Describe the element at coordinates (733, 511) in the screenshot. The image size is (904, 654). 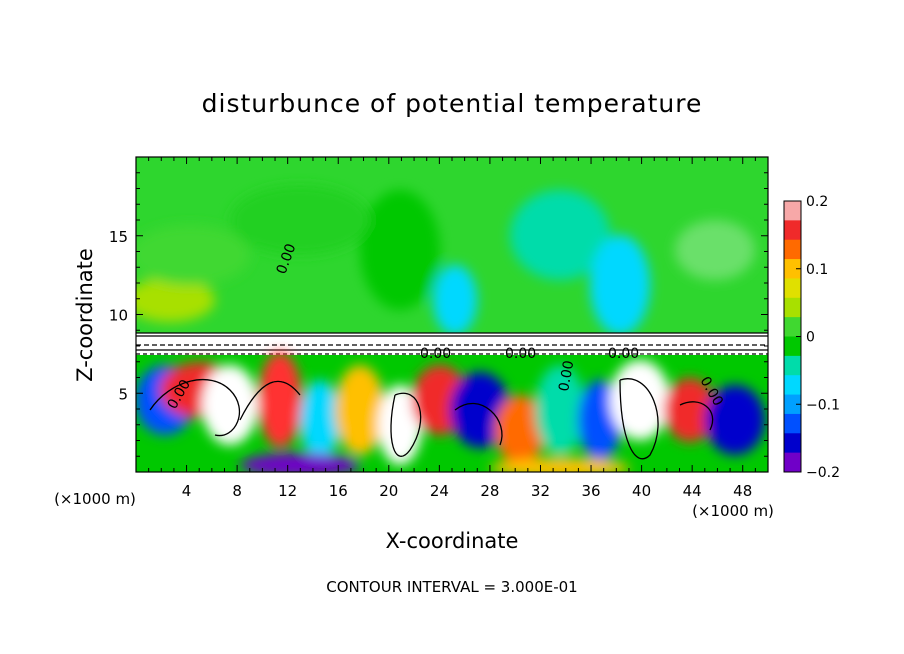
I see `x-unit-right: (×1000 m)` at that location.